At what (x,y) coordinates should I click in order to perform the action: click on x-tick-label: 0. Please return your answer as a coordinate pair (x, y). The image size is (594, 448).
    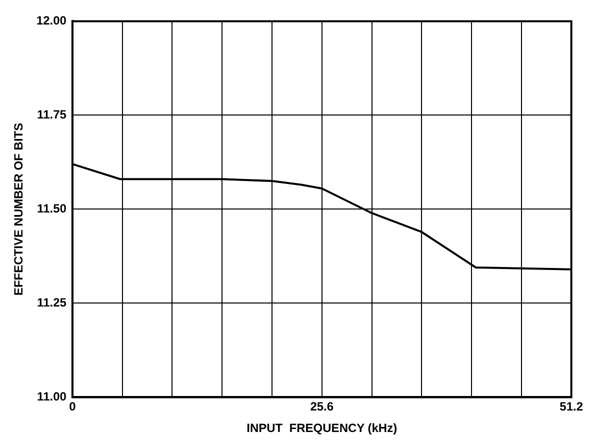
    Looking at the image, I should click on (72, 407).